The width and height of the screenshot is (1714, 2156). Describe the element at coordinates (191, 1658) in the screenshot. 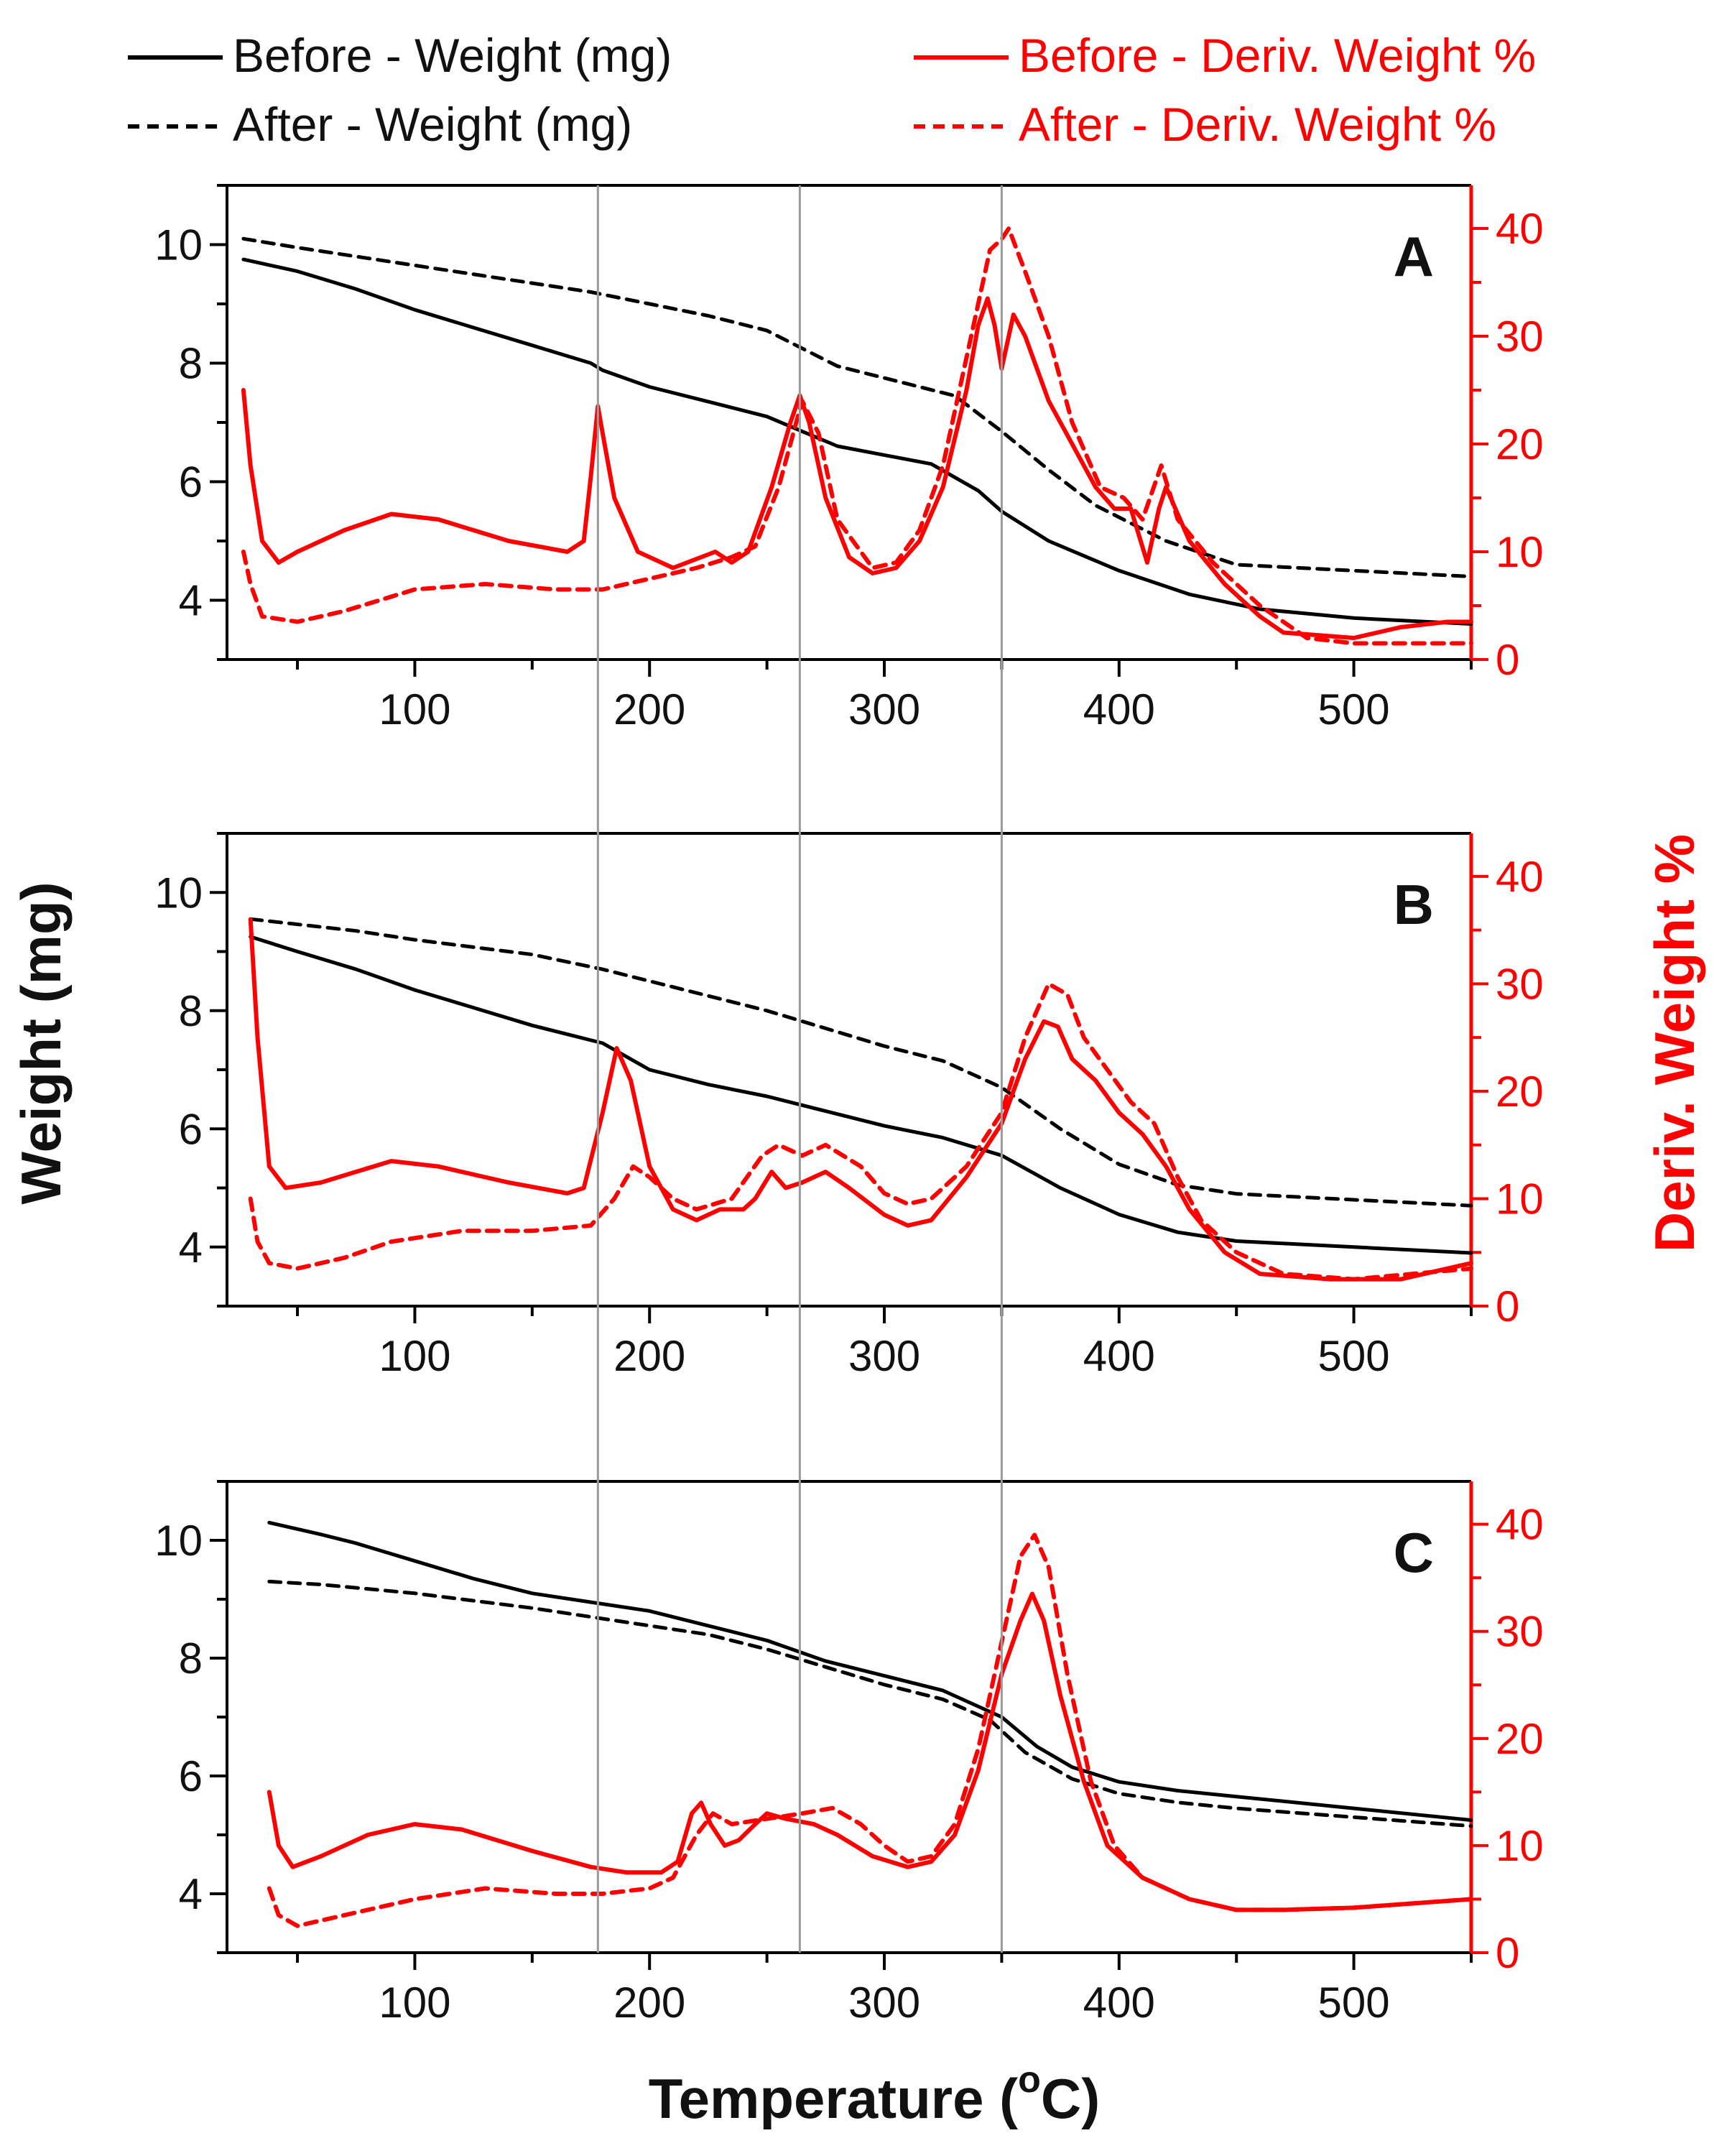

I see `y-left-tick-label-c: 8` at that location.